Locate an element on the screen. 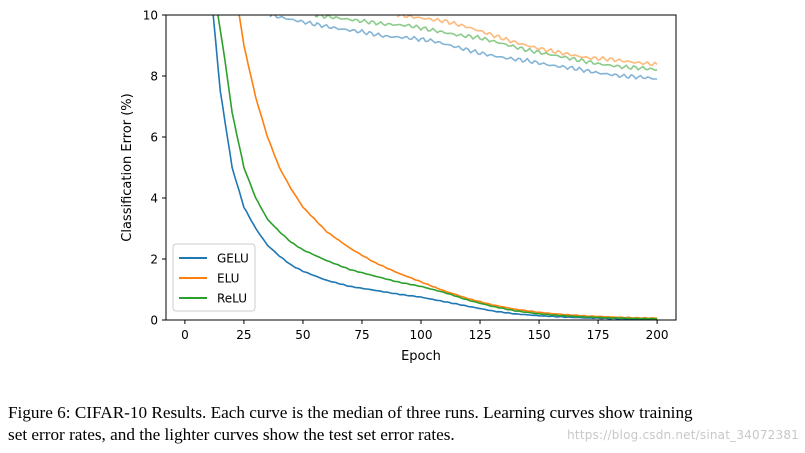 The height and width of the screenshot is (453, 805). legend-label-gelu: GELU is located at coordinates (233, 259).